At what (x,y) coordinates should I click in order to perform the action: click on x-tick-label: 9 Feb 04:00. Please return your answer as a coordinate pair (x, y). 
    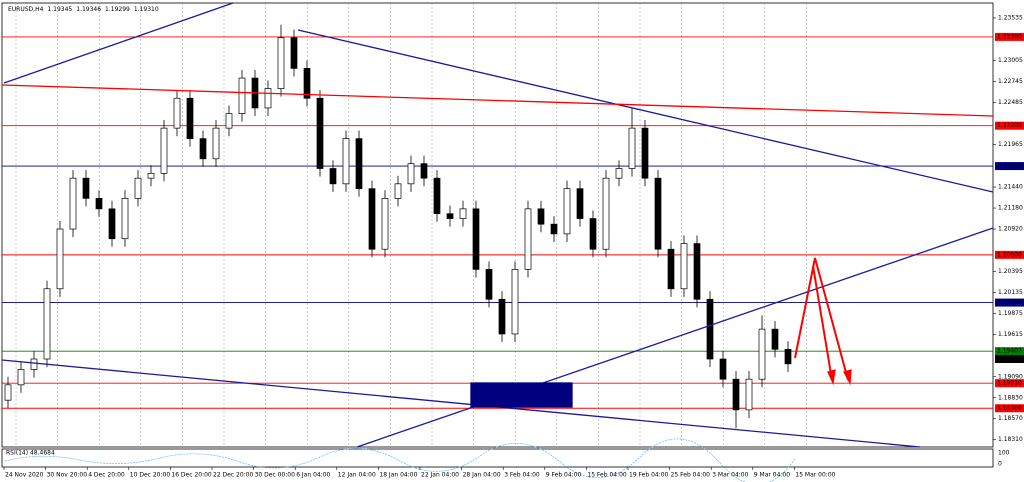
    Looking at the image, I should click on (564, 475).